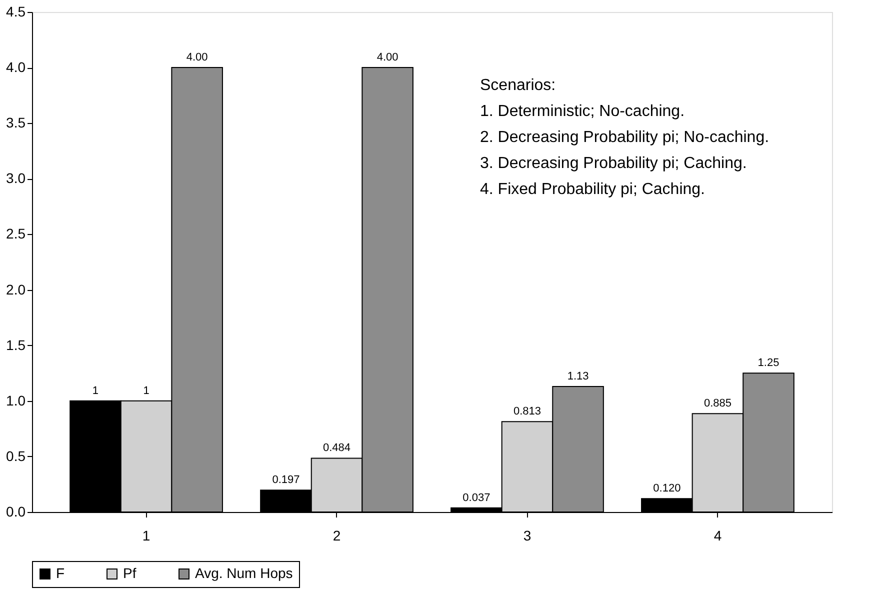  Describe the element at coordinates (336, 536) in the screenshot. I see `x-tick-label: 2` at that location.